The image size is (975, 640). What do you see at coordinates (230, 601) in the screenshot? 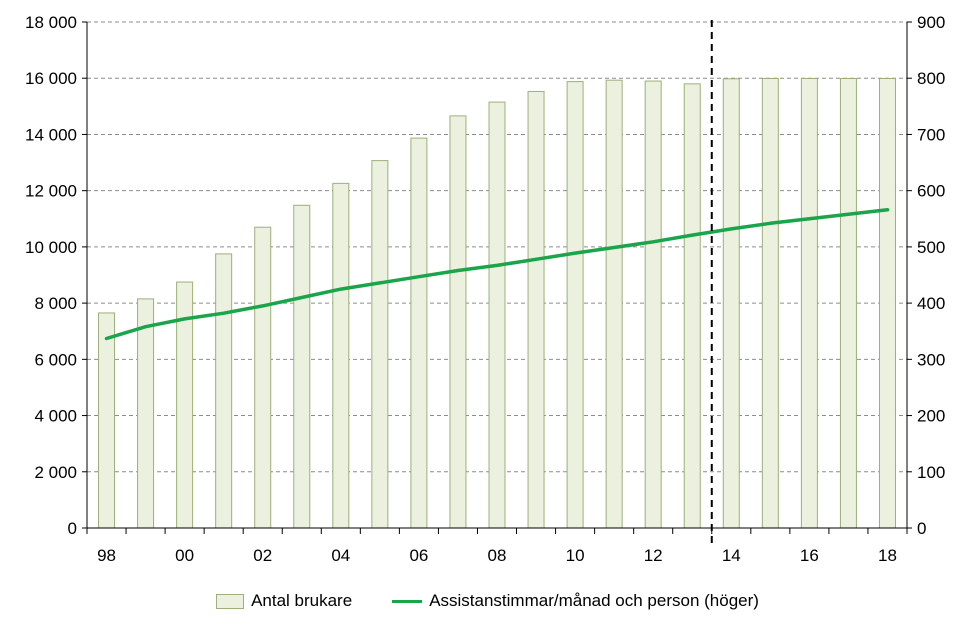
I see `legend-swatch-bars` at bounding box center [230, 601].